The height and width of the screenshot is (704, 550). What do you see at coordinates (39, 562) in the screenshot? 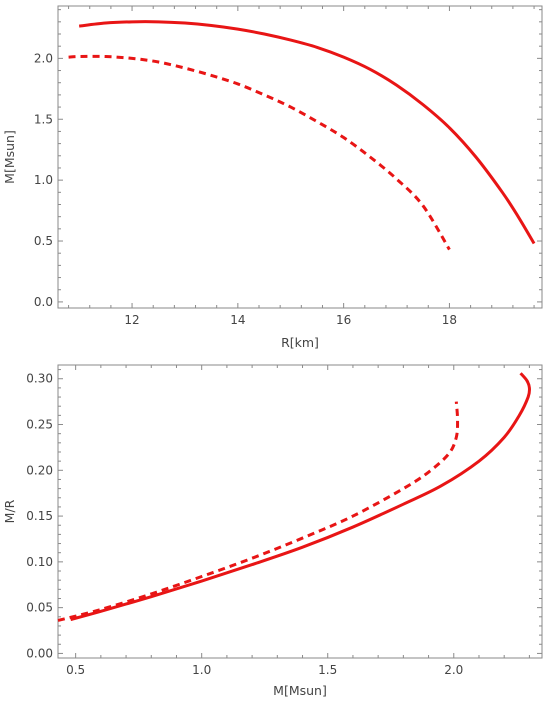
I see `y-tick-label: 0.10` at bounding box center [39, 562].